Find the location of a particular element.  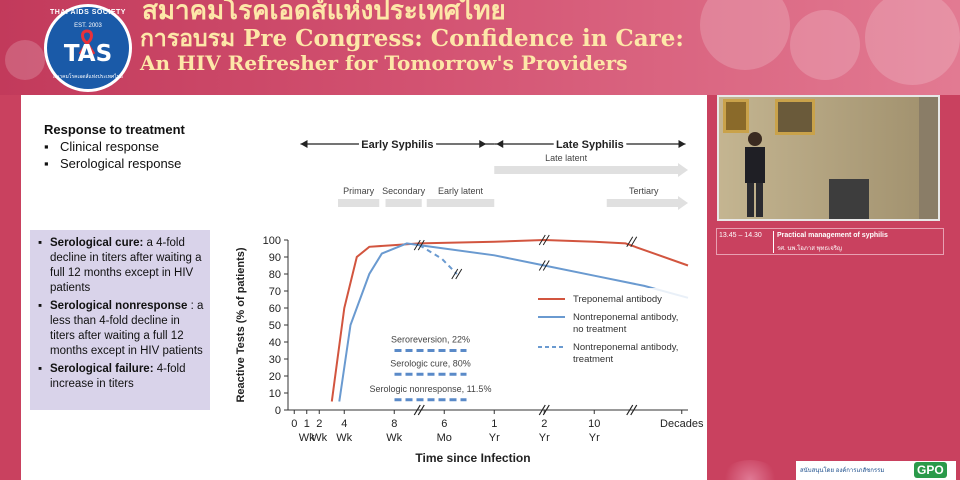

annotation-label: Serologic cure, 80% is located at coordinates (430, 363).